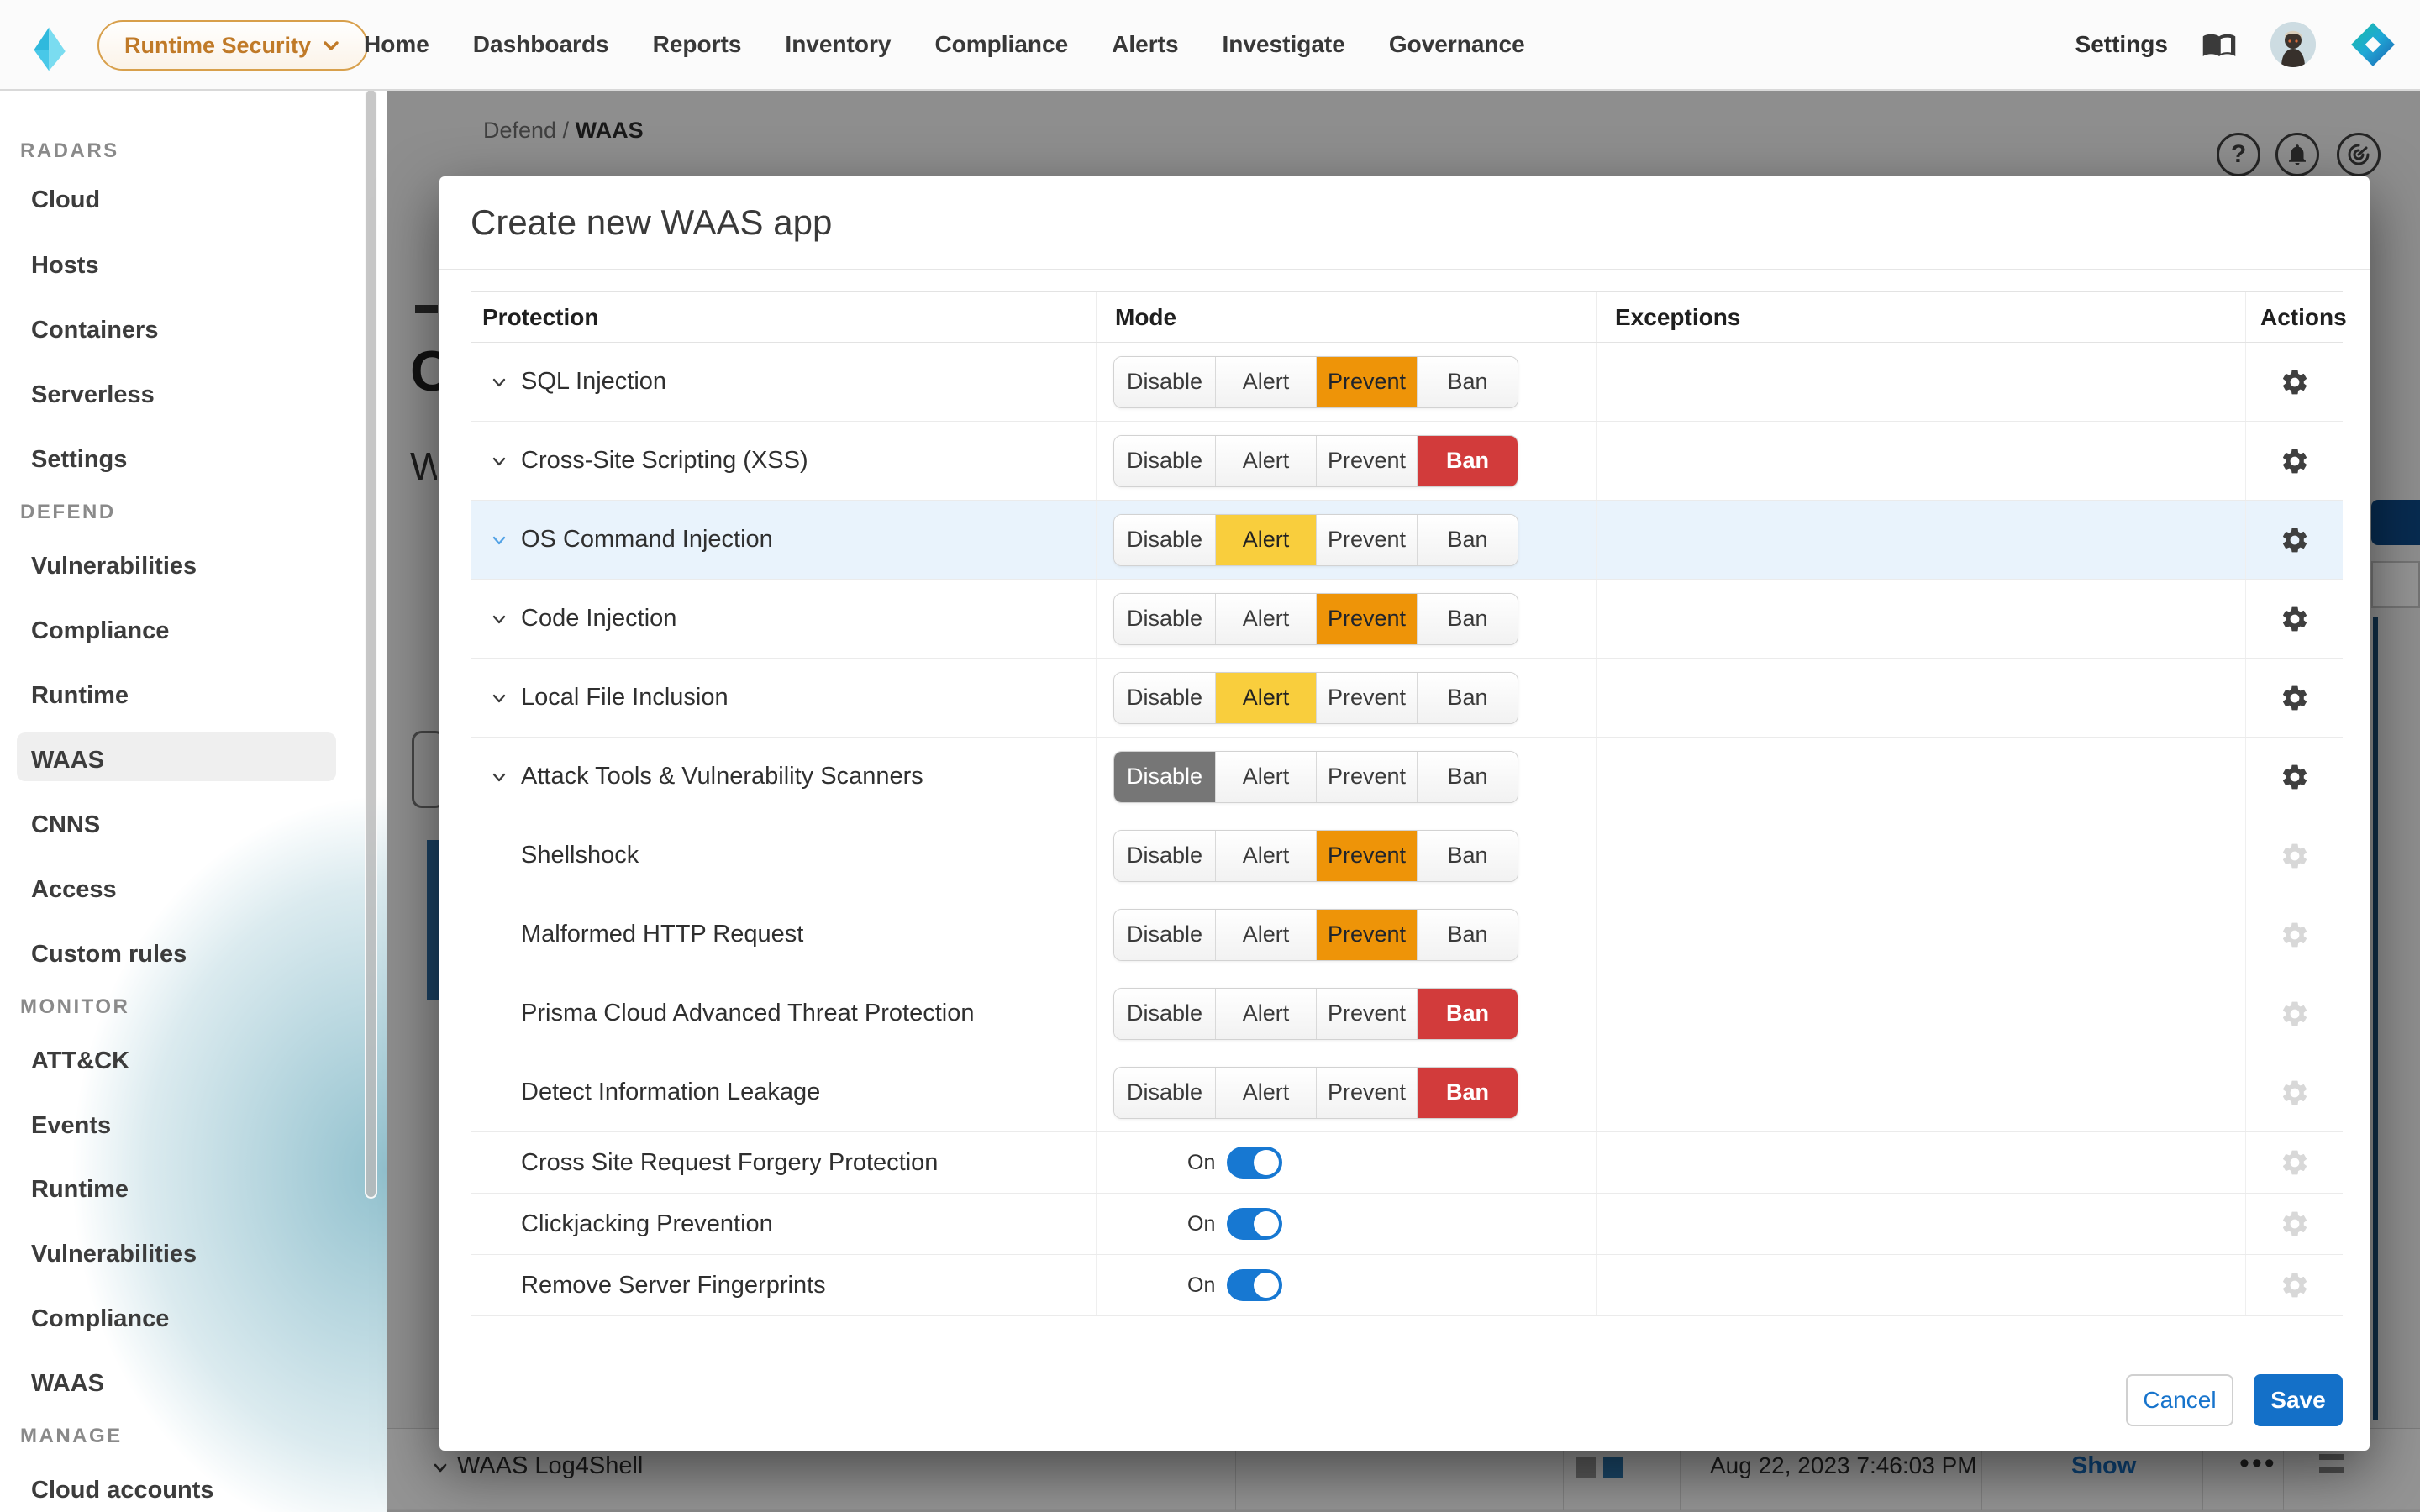 Image resolution: width=2420 pixels, height=1512 pixels. I want to click on sidebar-item-cloud-accounts: Cloud accounts, so click(123, 1490).